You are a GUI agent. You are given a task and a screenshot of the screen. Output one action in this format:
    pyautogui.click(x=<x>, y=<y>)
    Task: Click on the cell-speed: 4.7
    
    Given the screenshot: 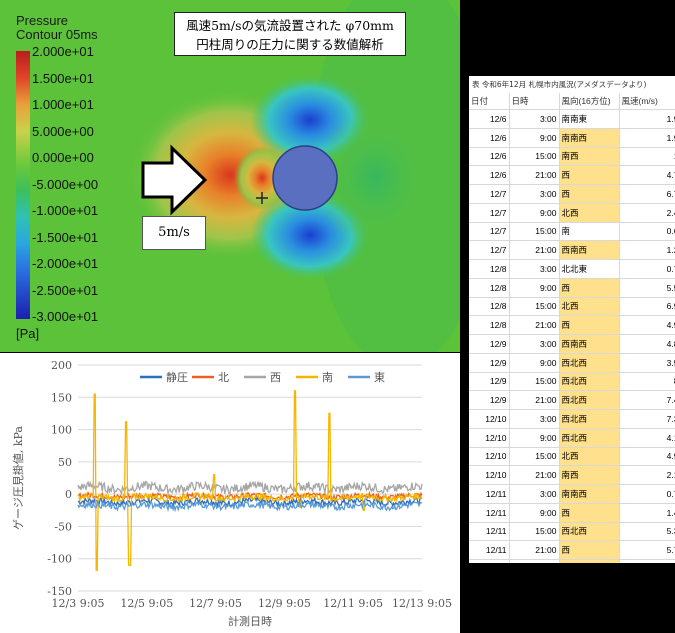 What is the action you would take?
    pyautogui.click(x=647, y=175)
    